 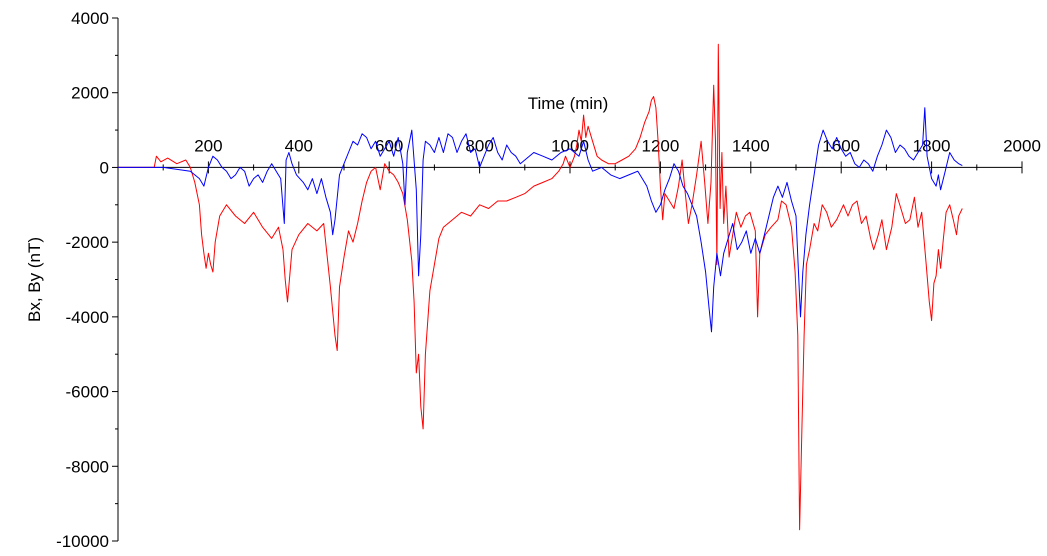 What do you see at coordinates (87, 242) in the screenshot?
I see `y-tick-label: -2000` at bounding box center [87, 242].